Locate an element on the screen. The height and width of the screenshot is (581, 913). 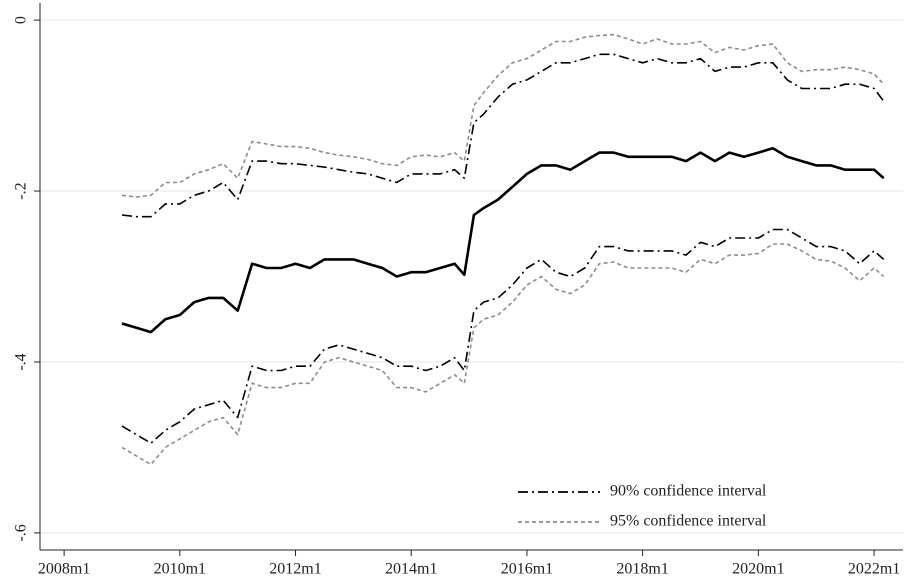
x-tick-label: 2012m1 is located at coordinates (295, 569).